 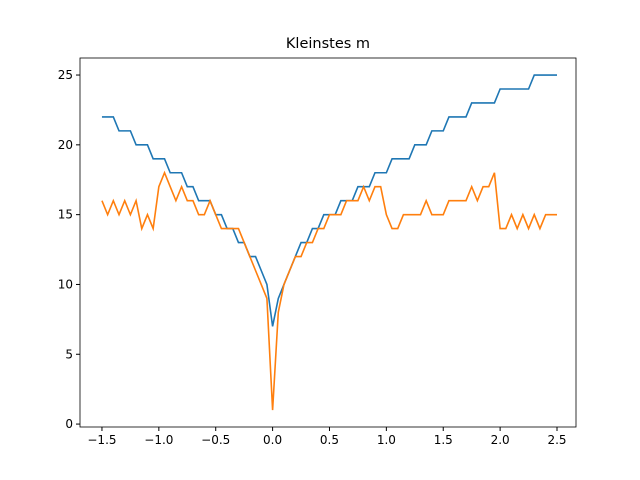 I want to click on x-tick-label: 1.5, so click(x=443, y=440).